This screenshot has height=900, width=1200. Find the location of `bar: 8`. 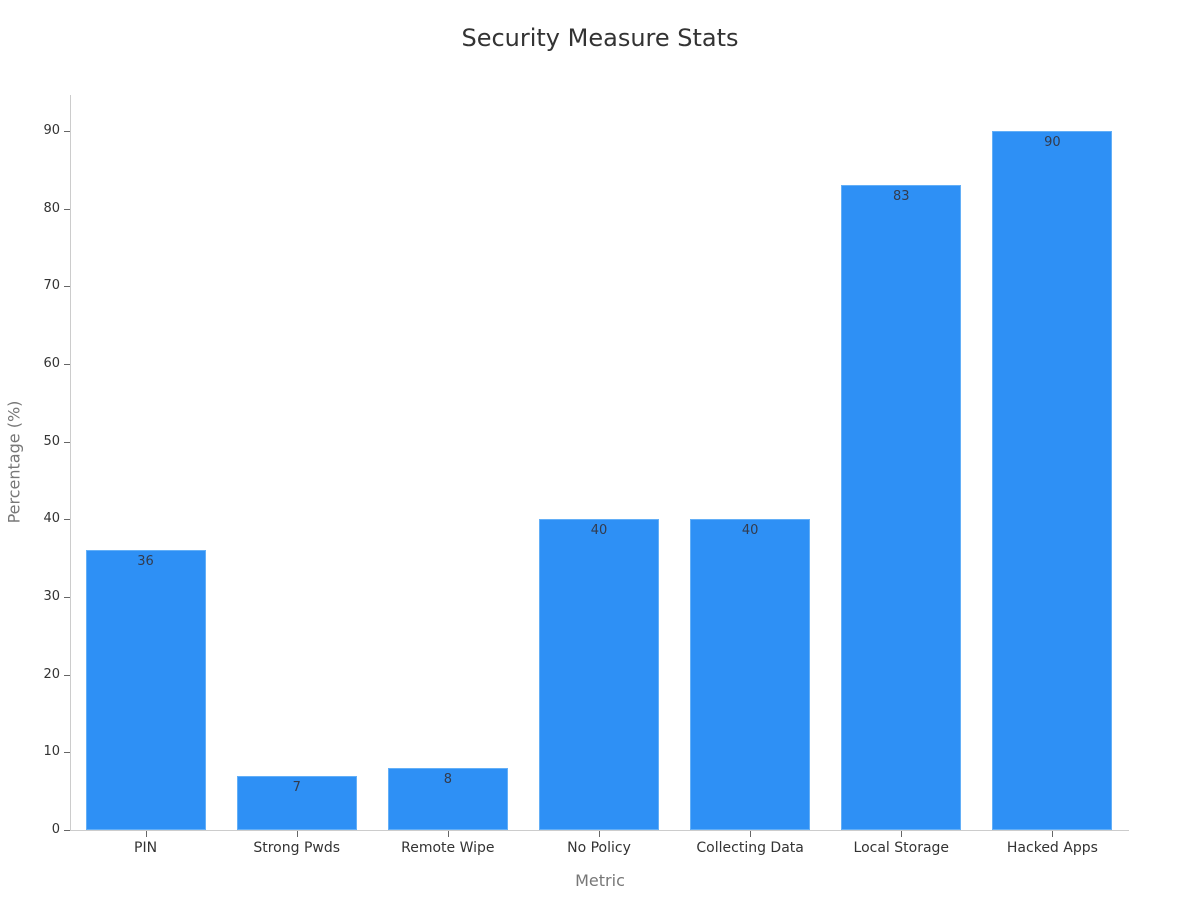

bar: 8 is located at coordinates (447, 798).